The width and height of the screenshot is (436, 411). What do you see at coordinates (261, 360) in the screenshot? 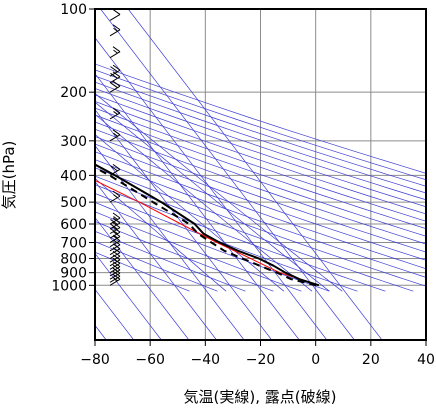
I see `x-tick-label: −20` at bounding box center [261, 360].